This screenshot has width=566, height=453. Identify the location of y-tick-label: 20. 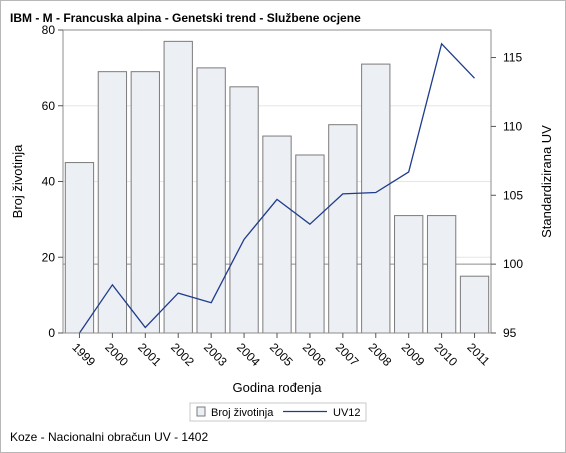
(49, 257).